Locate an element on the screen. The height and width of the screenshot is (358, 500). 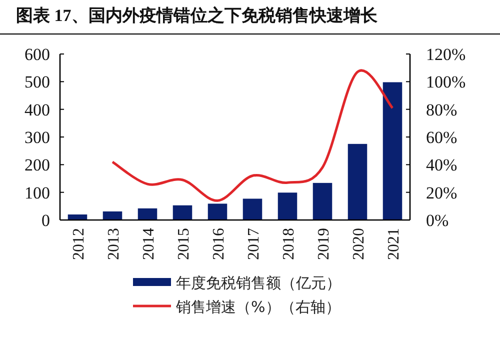
y-tick-label: 600 is located at coordinates (37, 54).